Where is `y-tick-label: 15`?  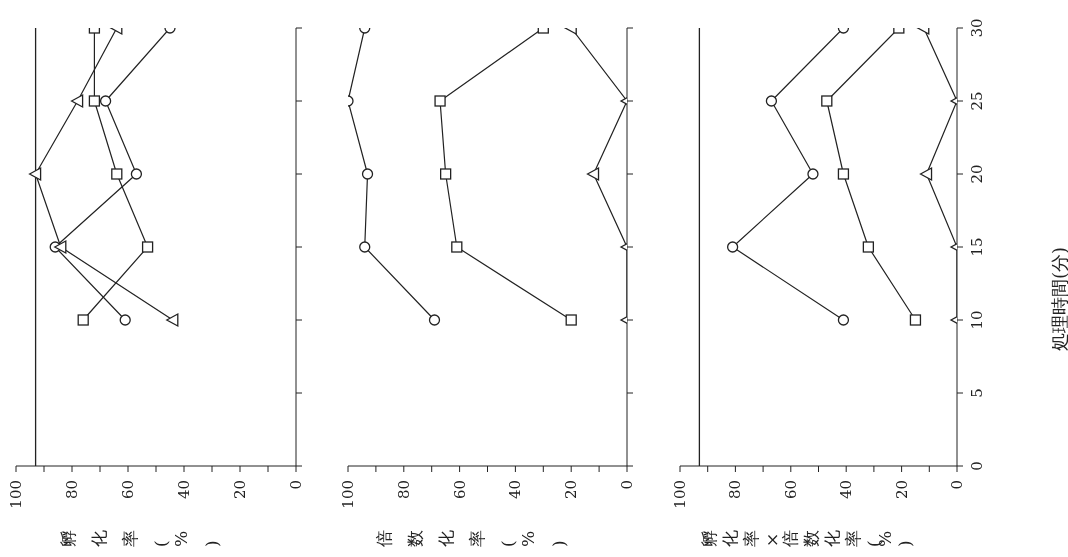 y-tick-label: 15 is located at coordinates (977, 247).